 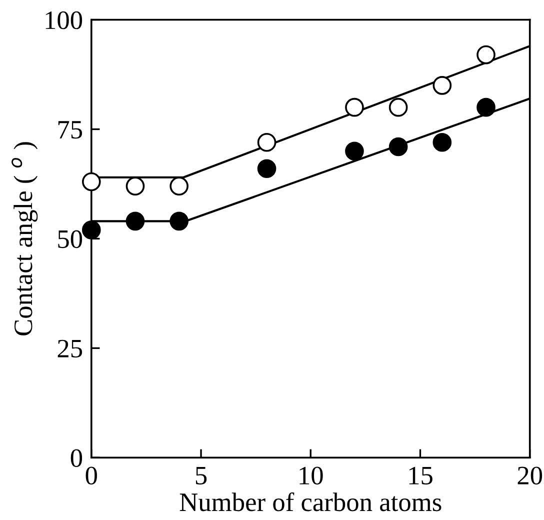 What do you see at coordinates (201, 475) in the screenshot?
I see `x-tick-label: 5` at bounding box center [201, 475].